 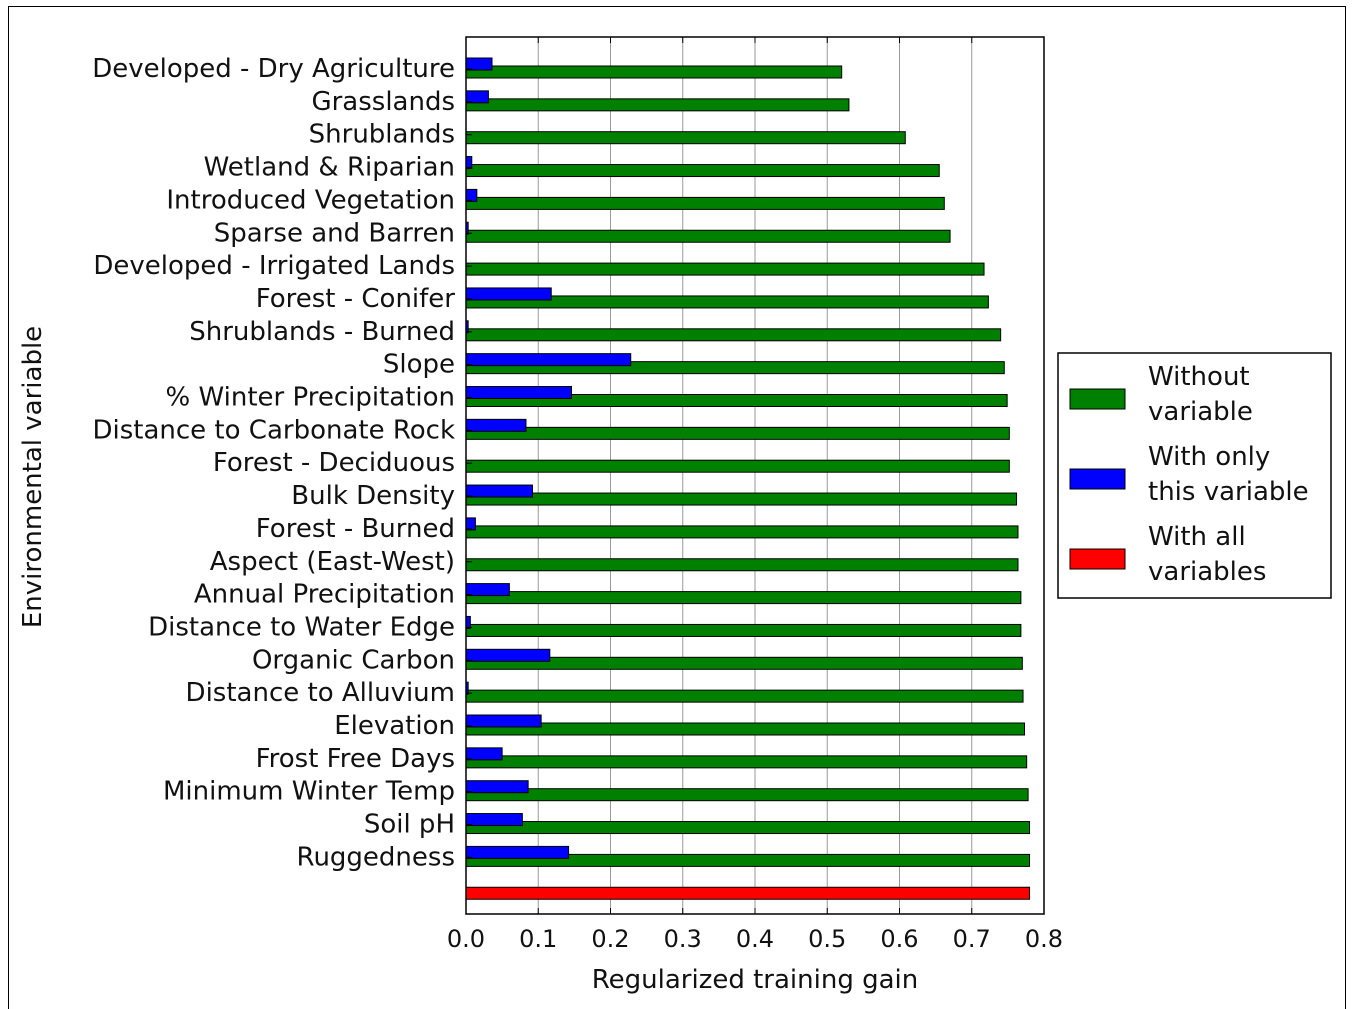 I want to click on category-label: Shrublands - Burned, so click(x=322, y=332).